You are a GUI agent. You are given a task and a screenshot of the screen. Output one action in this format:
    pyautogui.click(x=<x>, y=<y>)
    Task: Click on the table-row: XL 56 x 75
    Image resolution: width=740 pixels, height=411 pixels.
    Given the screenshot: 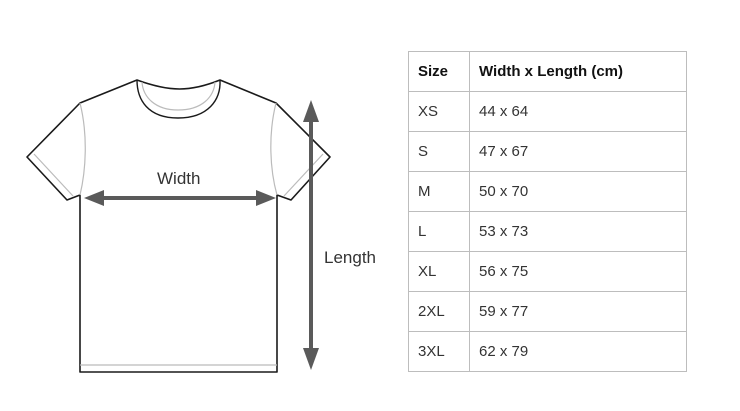 What is the action you would take?
    pyautogui.click(x=547, y=271)
    